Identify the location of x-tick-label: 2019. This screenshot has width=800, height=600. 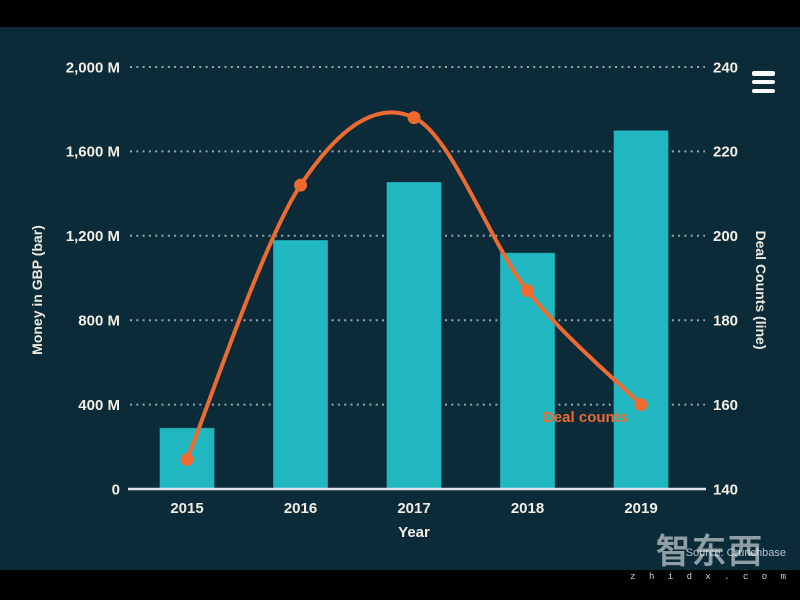
(640, 508).